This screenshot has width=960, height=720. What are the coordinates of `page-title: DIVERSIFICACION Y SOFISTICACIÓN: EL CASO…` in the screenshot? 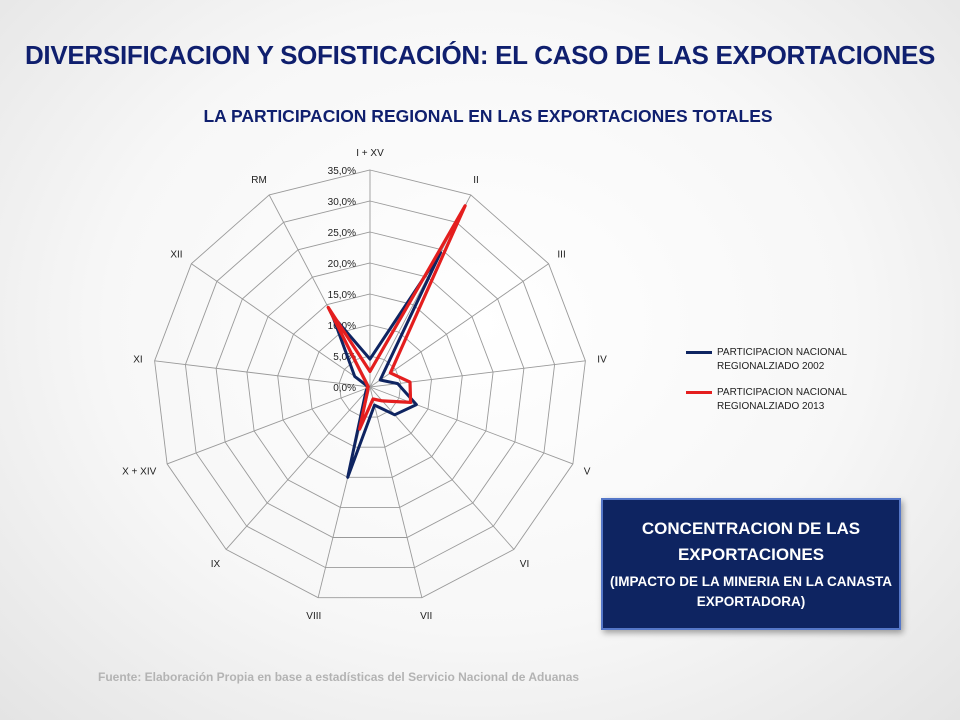 It's located at (480, 55).